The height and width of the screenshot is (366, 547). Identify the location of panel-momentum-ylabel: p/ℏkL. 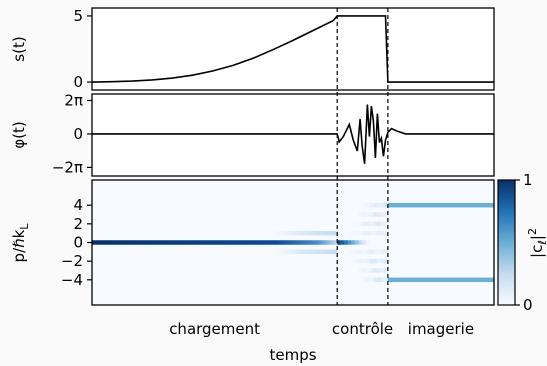
(20, 243).